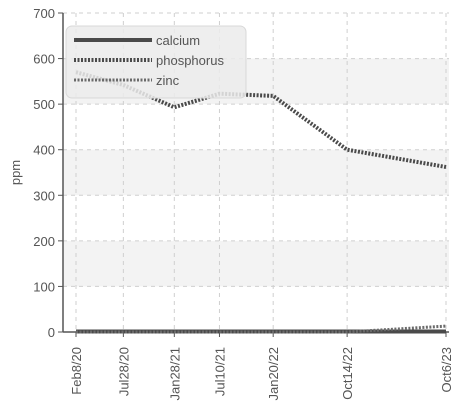  Describe the element at coordinates (44, 104) in the screenshot. I see `y-tick-label: 500` at that location.